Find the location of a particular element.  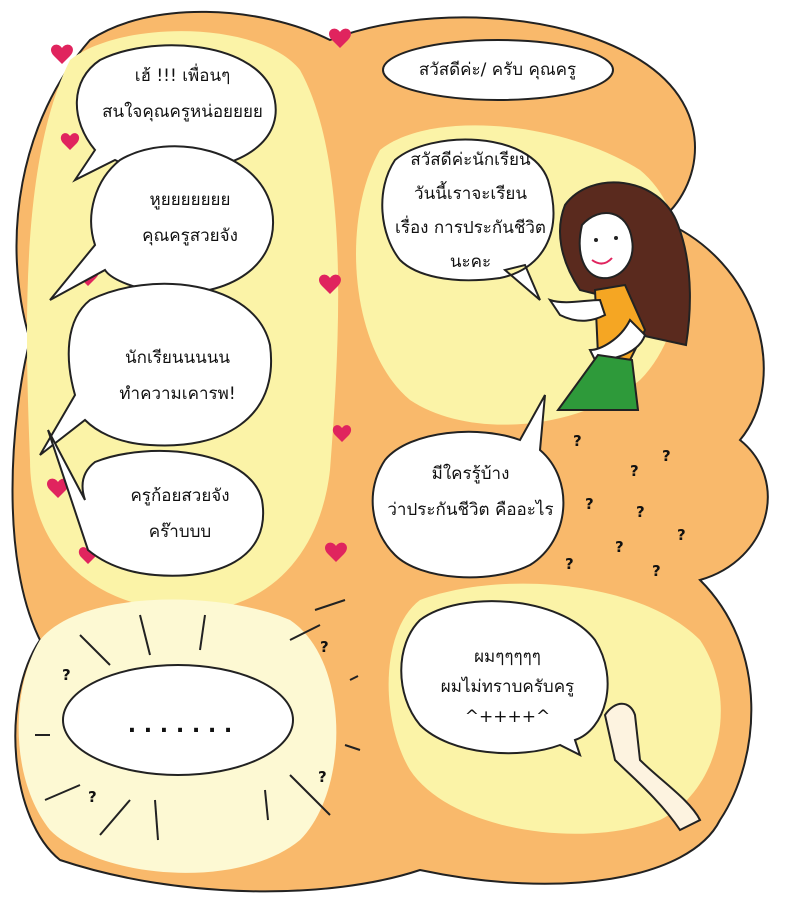

teacher-face is located at coordinates (606, 246).